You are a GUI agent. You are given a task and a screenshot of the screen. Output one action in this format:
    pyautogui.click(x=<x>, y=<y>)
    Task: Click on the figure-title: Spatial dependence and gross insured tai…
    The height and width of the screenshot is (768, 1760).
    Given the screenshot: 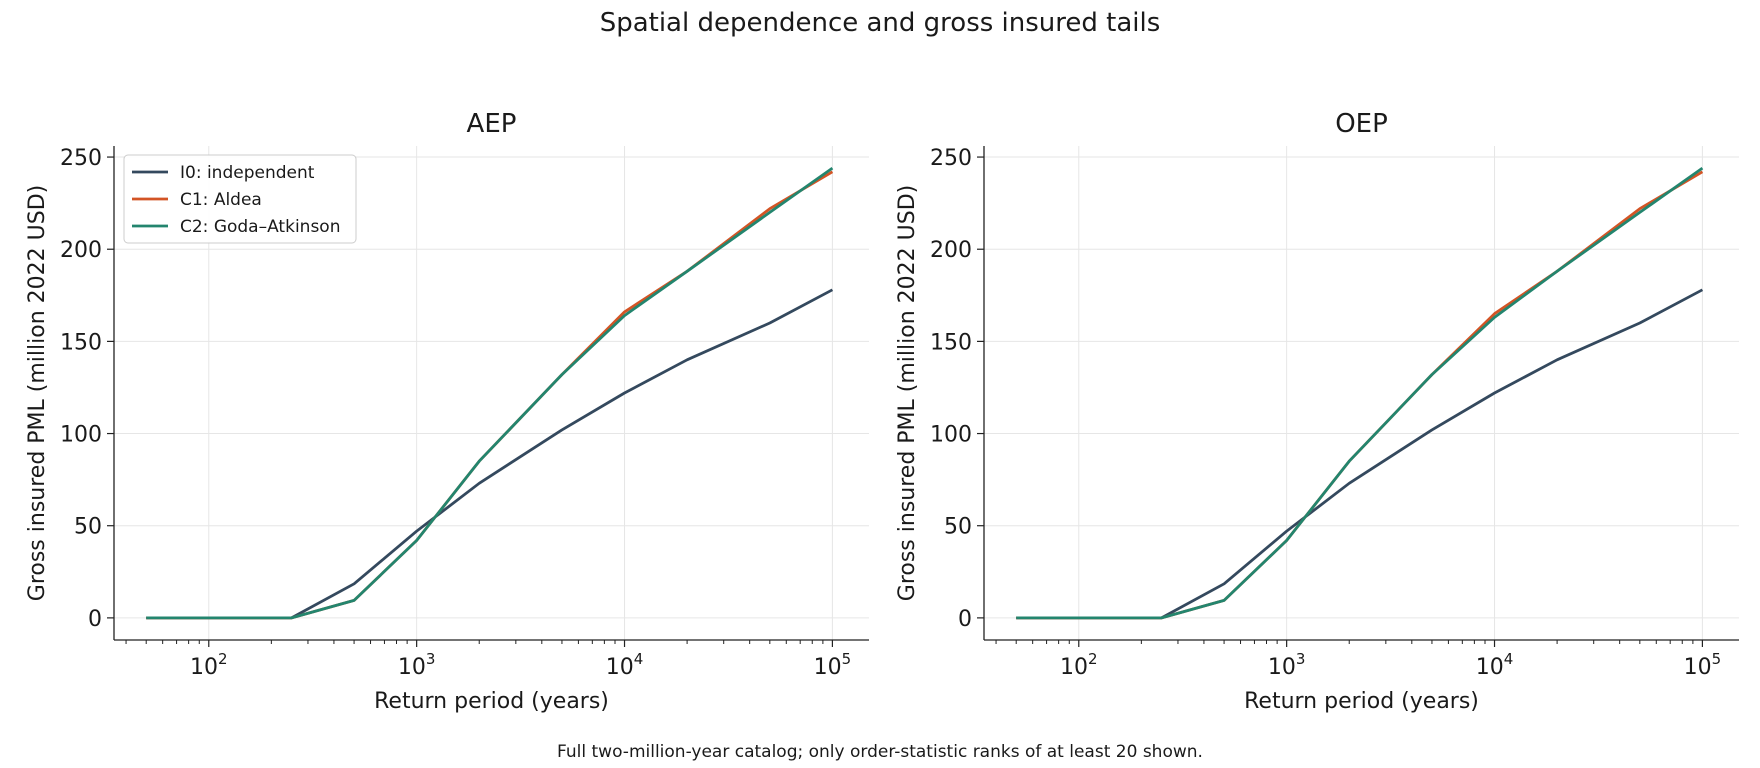 What is the action you would take?
    pyautogui.click(x=880, y=23)
    